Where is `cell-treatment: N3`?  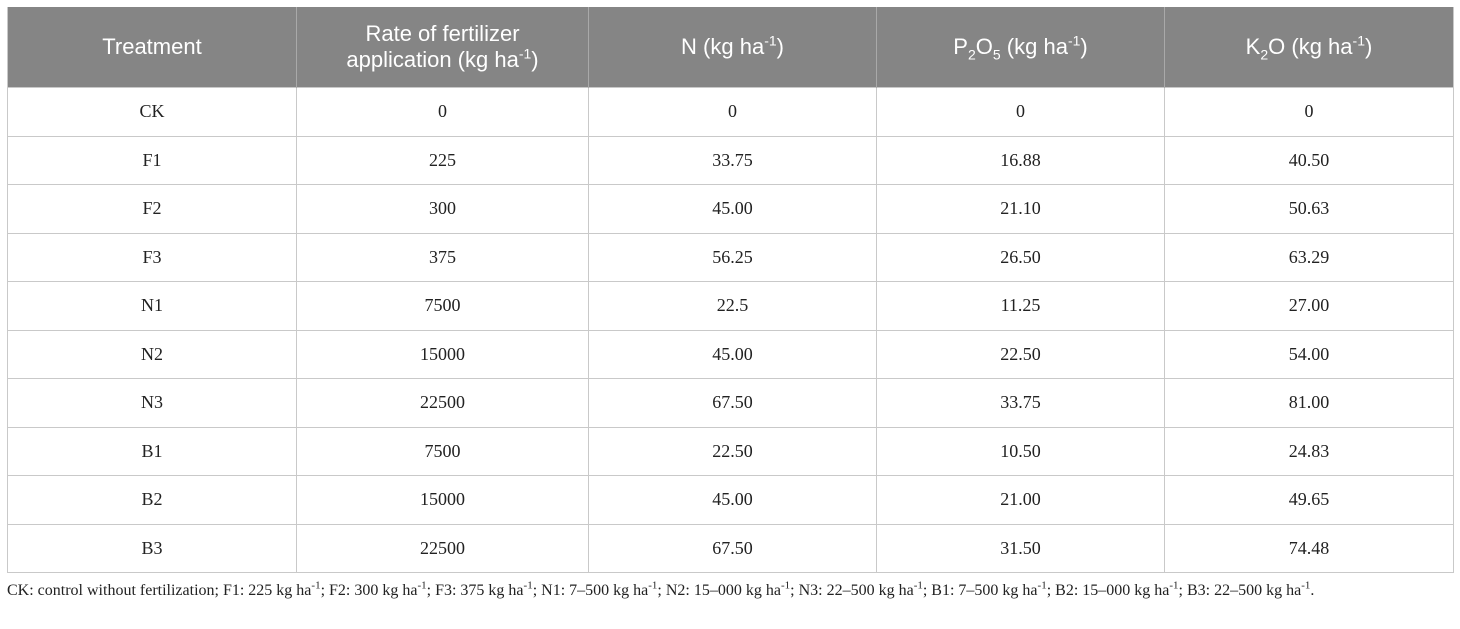
cell-treatment: N3 is located at coordinates (152, 403).